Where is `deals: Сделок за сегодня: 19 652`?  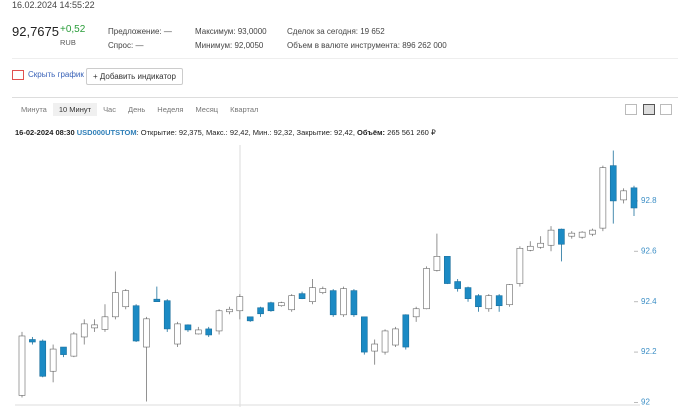 deals: Сделок за сегодня: 19 652 is located at coordinates (336, 31).